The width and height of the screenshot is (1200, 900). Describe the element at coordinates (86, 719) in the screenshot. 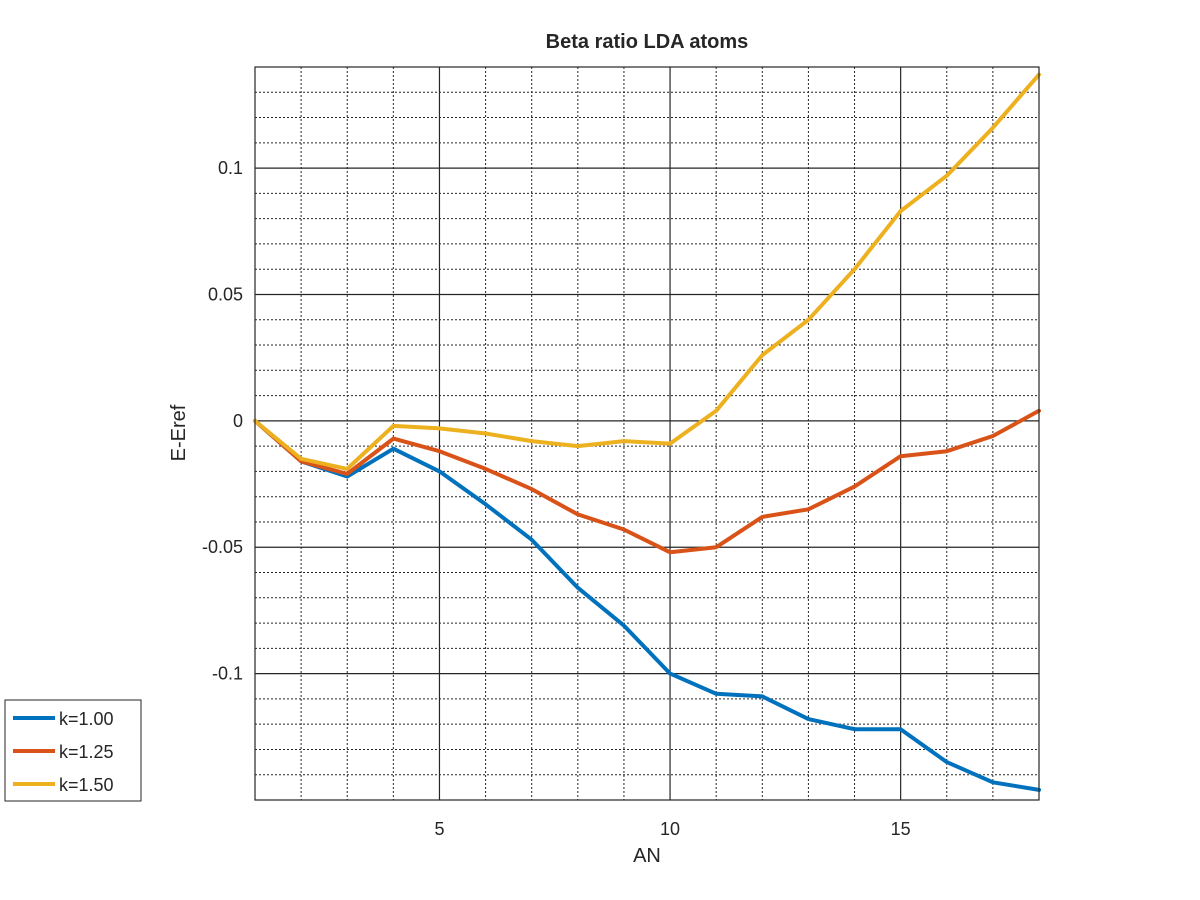

I see `legend-label: k=1.00` at that location.